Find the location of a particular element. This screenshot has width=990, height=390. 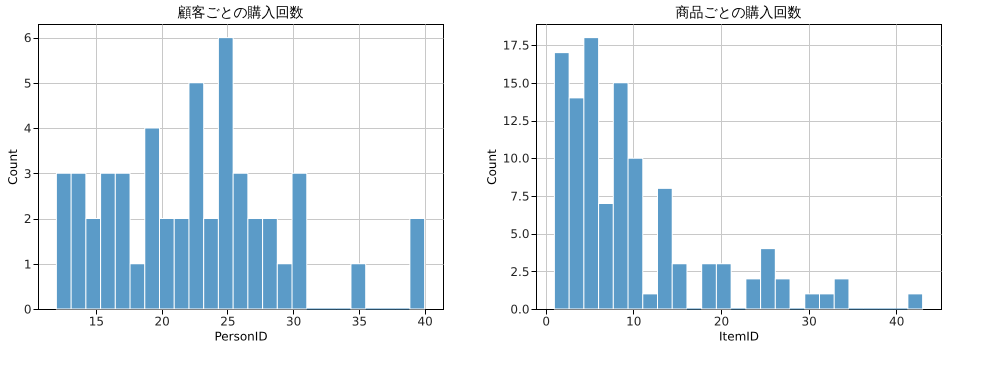

x-tick-label: 10 is located at coordinates (634, 321).